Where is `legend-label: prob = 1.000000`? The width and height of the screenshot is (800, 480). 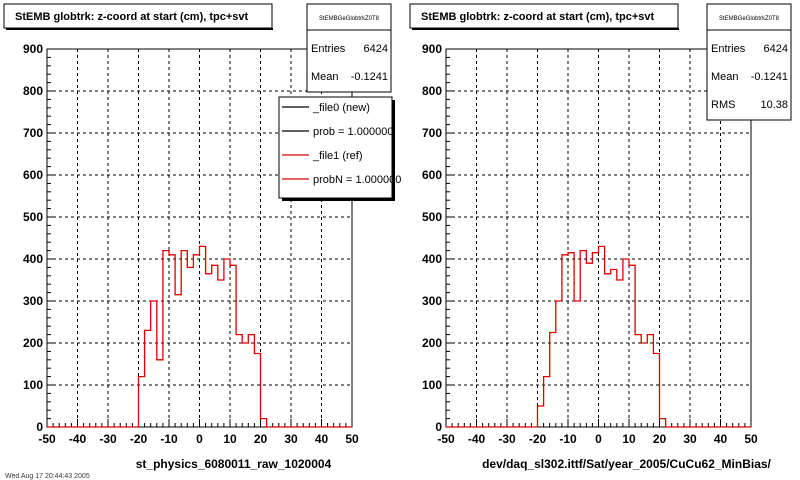
legend-label: prob = 1.000000 is located at coordinates (353, 132).